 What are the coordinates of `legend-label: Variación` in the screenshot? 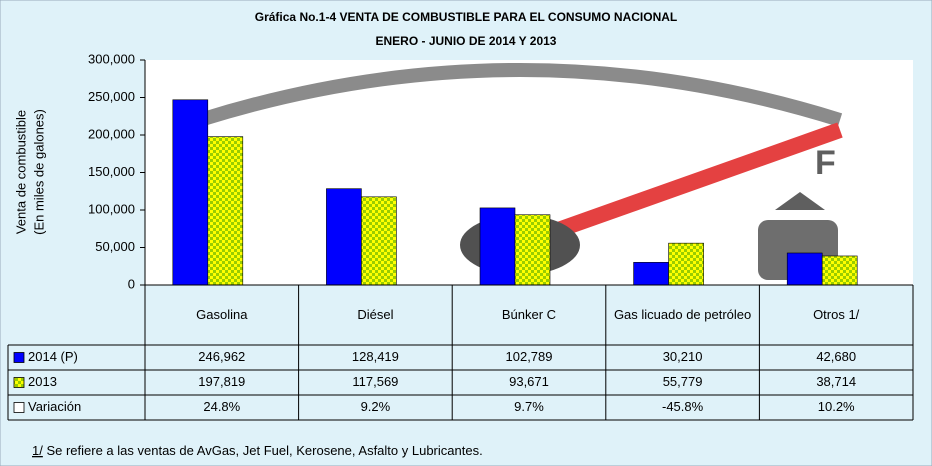 It's located at (54, 406).